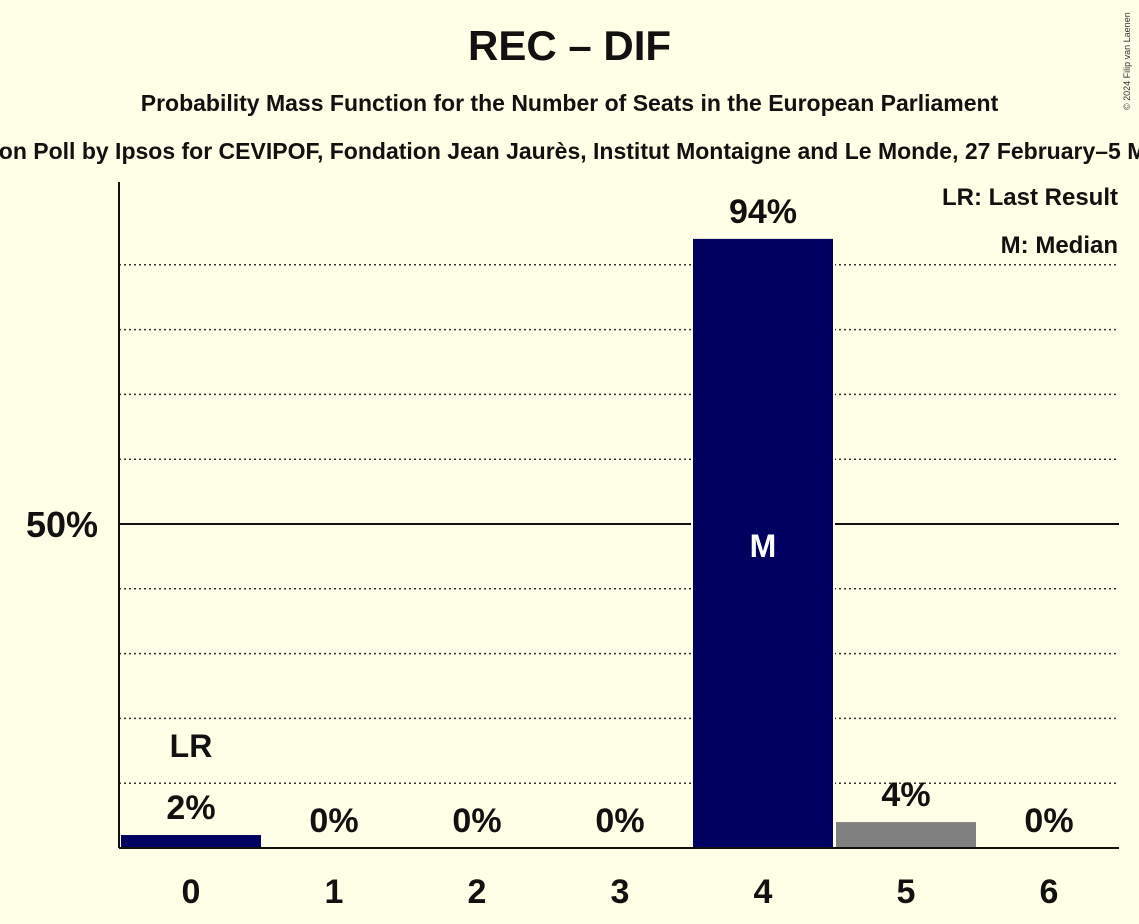  I want to click on x-tick-label-1: 1, so click(334, 892).